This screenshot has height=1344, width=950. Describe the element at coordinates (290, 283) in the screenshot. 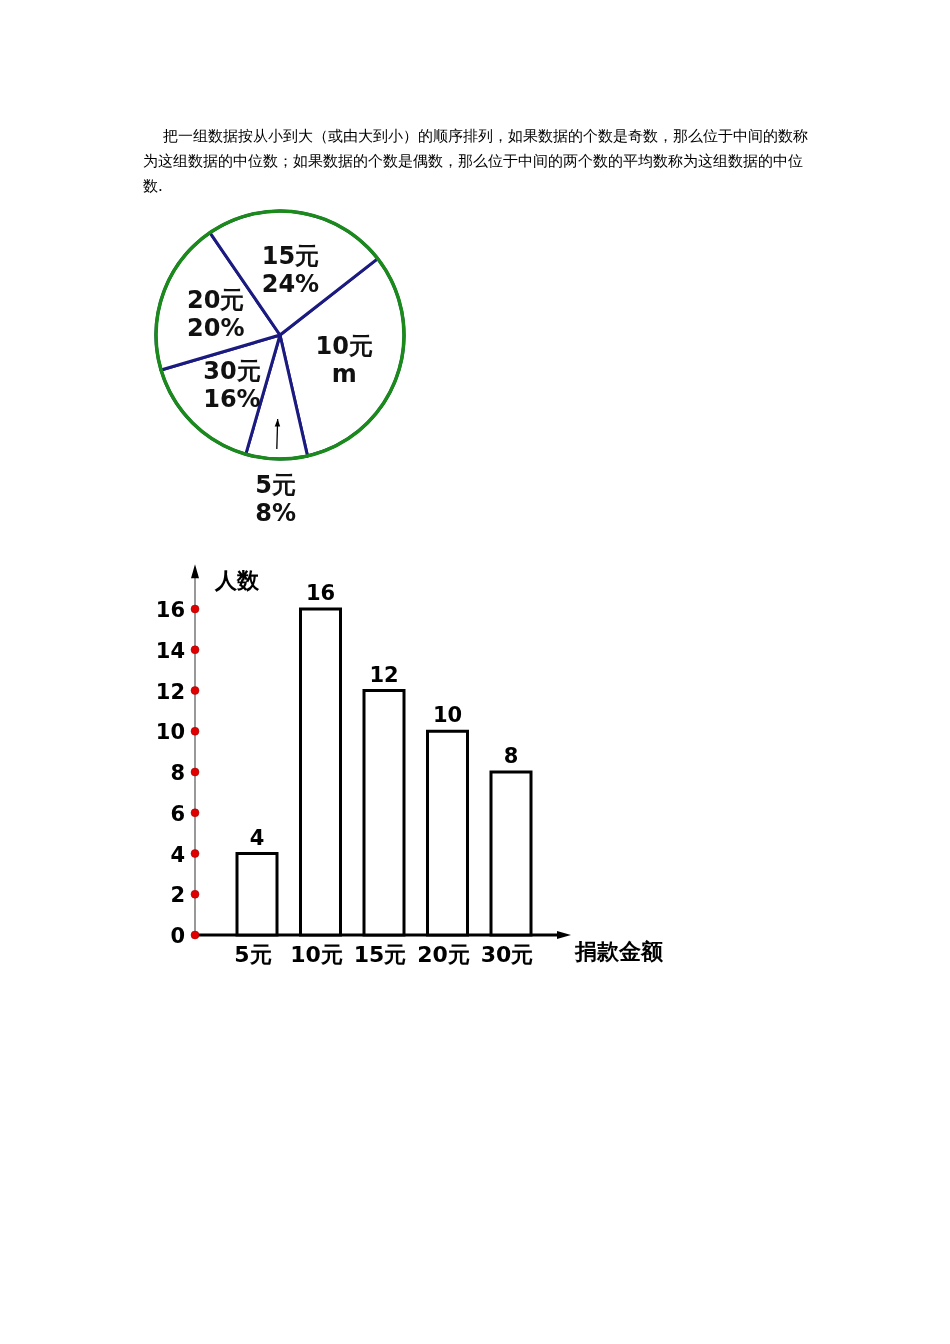

I see `data-label: 24%` at that location.